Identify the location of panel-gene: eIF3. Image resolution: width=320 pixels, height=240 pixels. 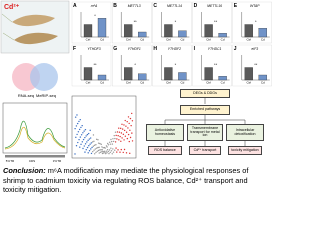
(254, 49).